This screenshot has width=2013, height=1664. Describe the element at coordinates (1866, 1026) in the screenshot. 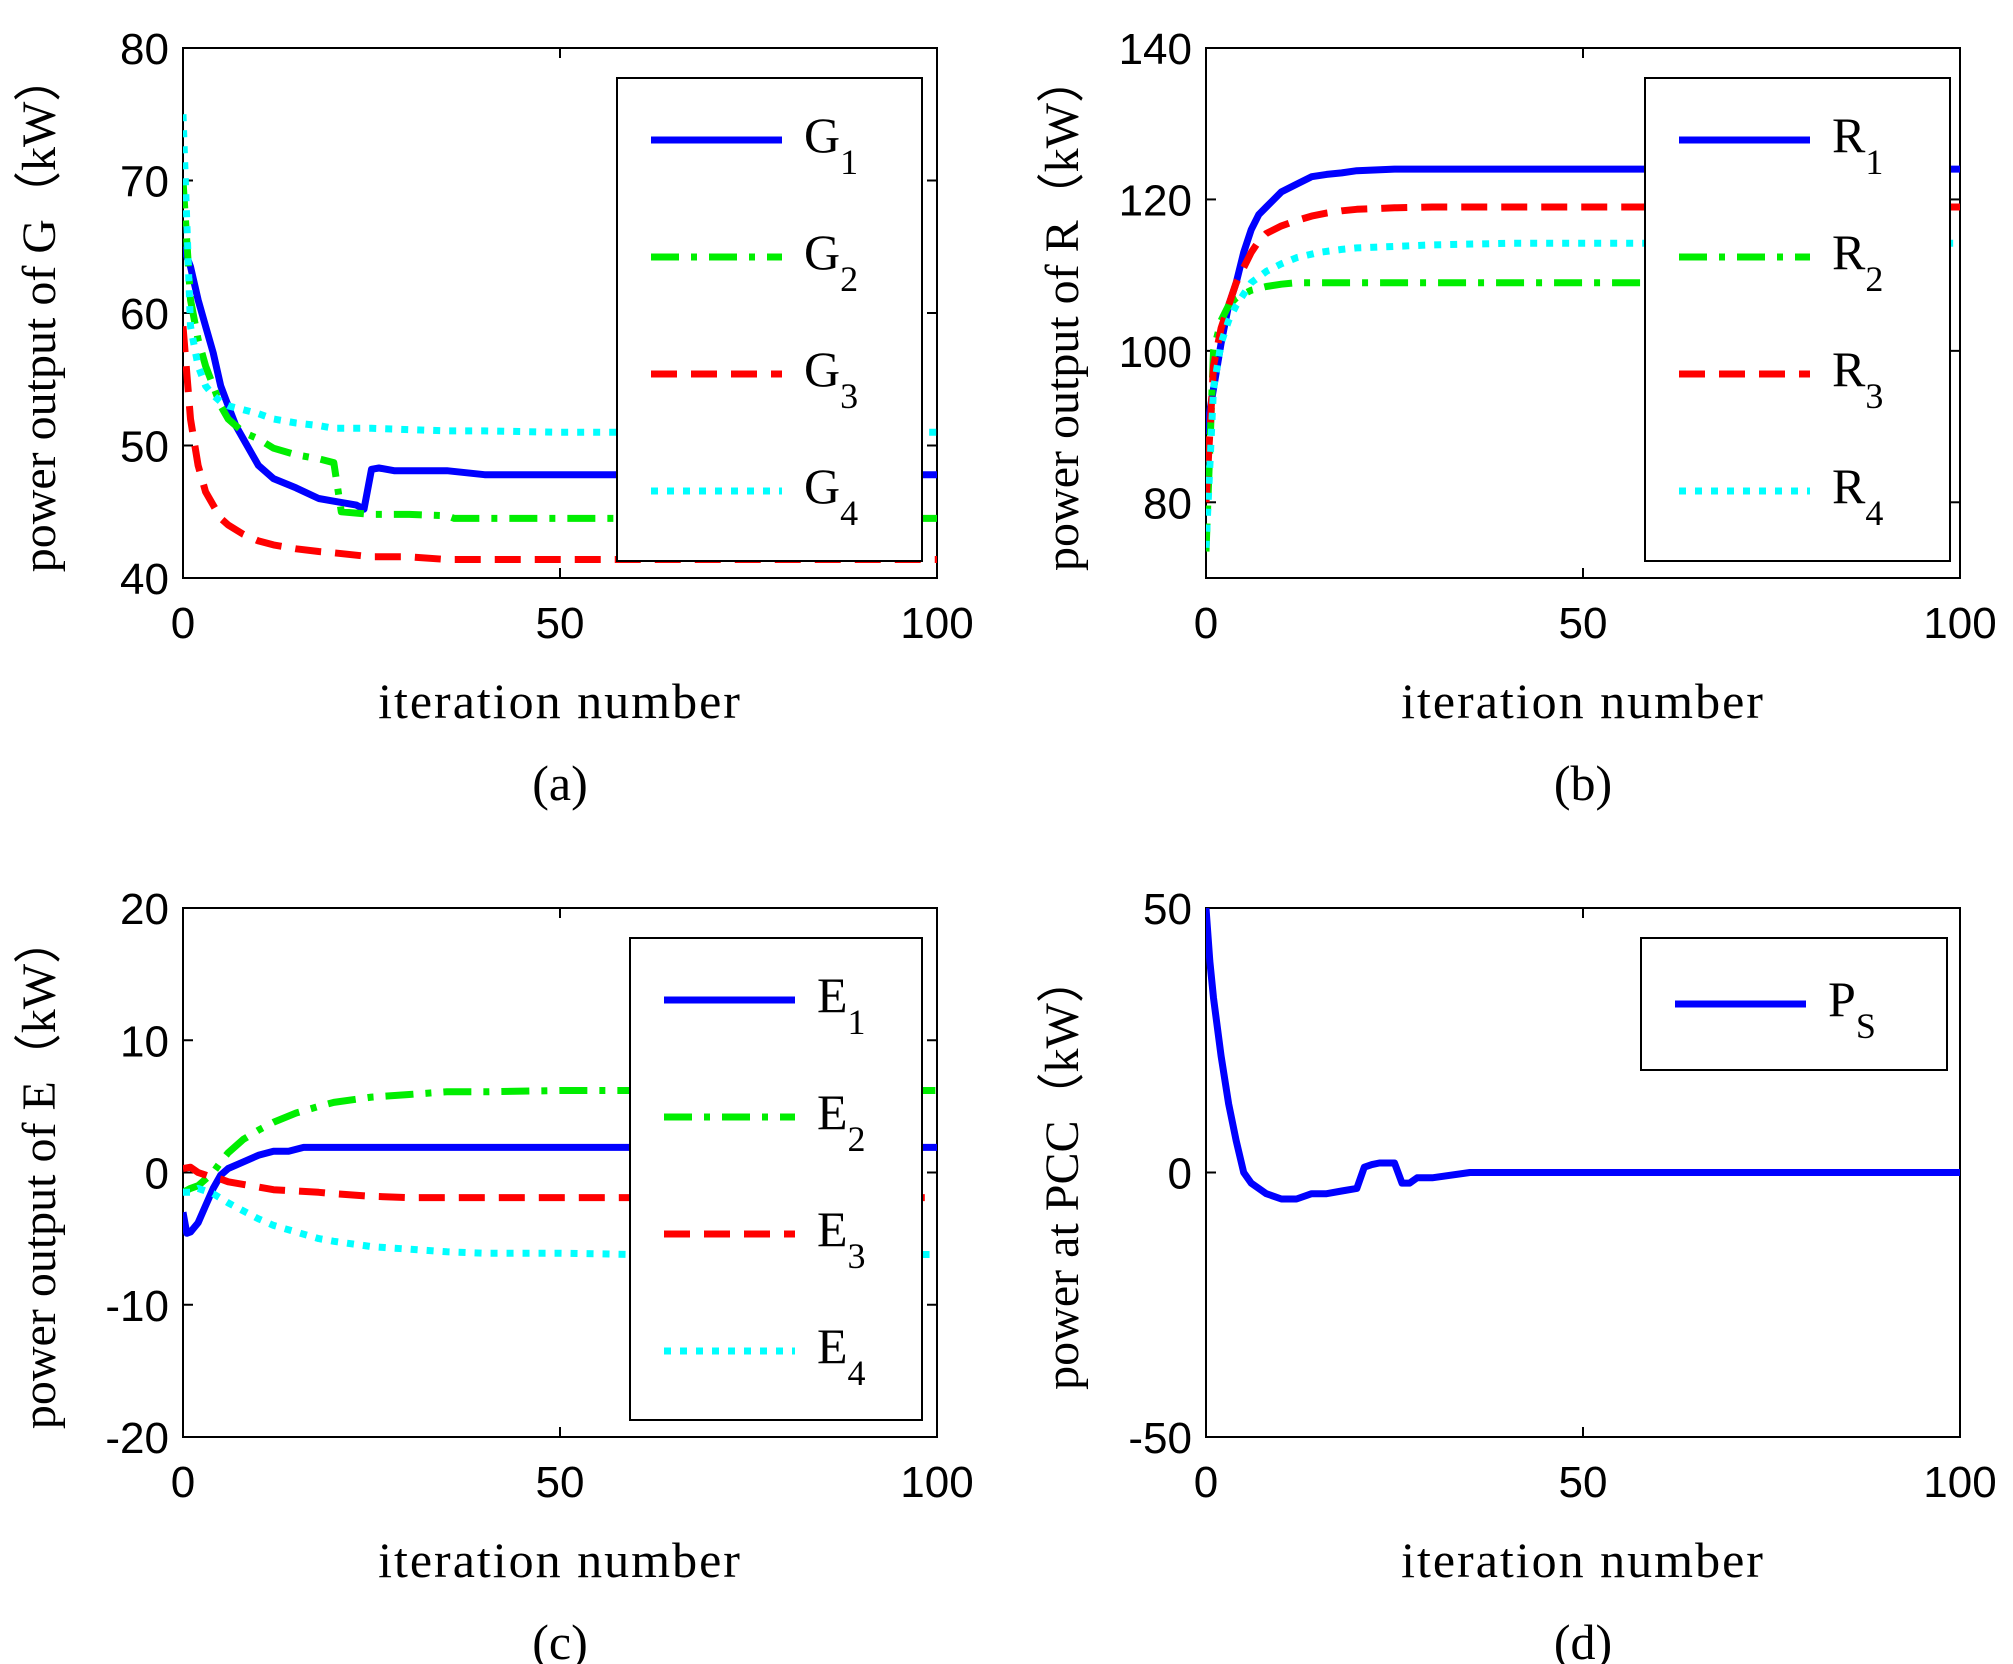

I see `legend-subscript: S` at that location.